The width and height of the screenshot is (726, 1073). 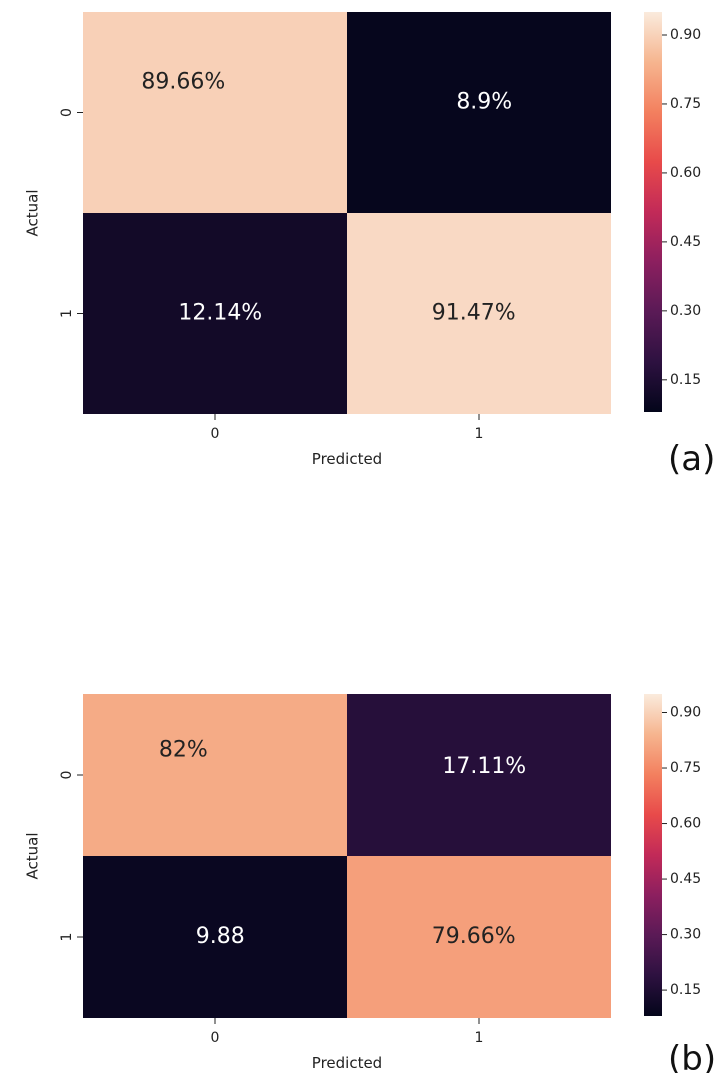 I want to click on panel-label: (b), so click(x=692, y=1056).